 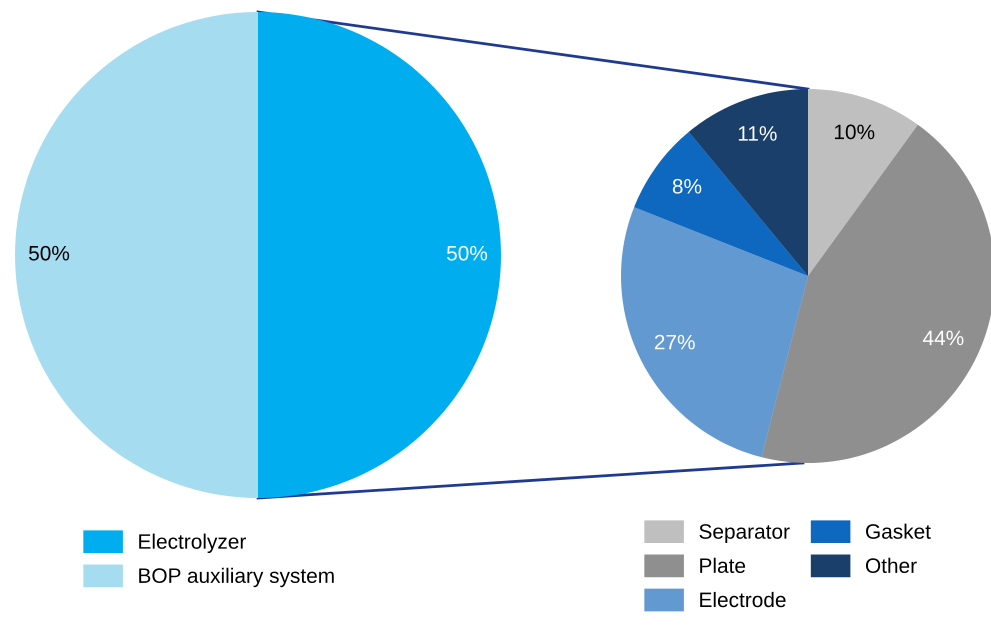 I want to click on data-label: 44%, so click(x=943, y=338).